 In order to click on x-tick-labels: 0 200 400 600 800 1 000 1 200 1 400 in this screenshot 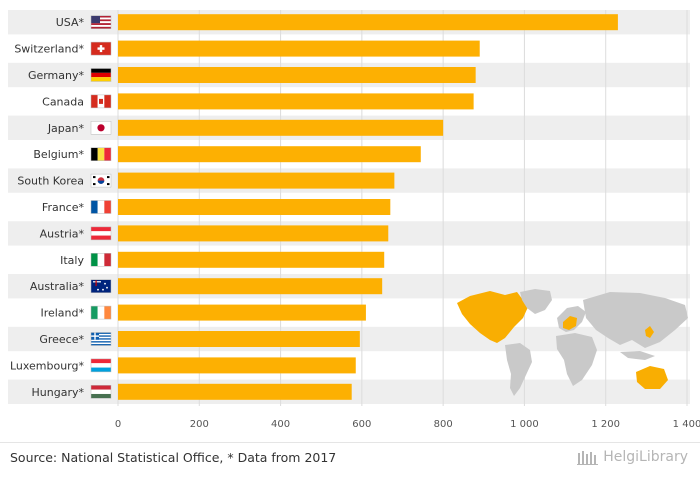, I will do `click(407, 424)`.